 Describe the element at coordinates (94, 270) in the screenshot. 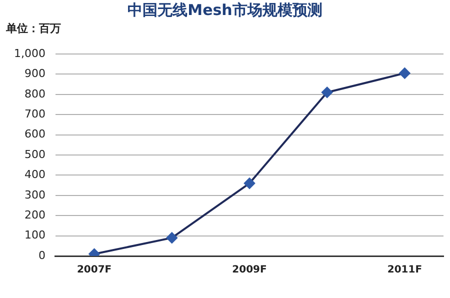

I see `x-tick-label: 2007F` at that location.